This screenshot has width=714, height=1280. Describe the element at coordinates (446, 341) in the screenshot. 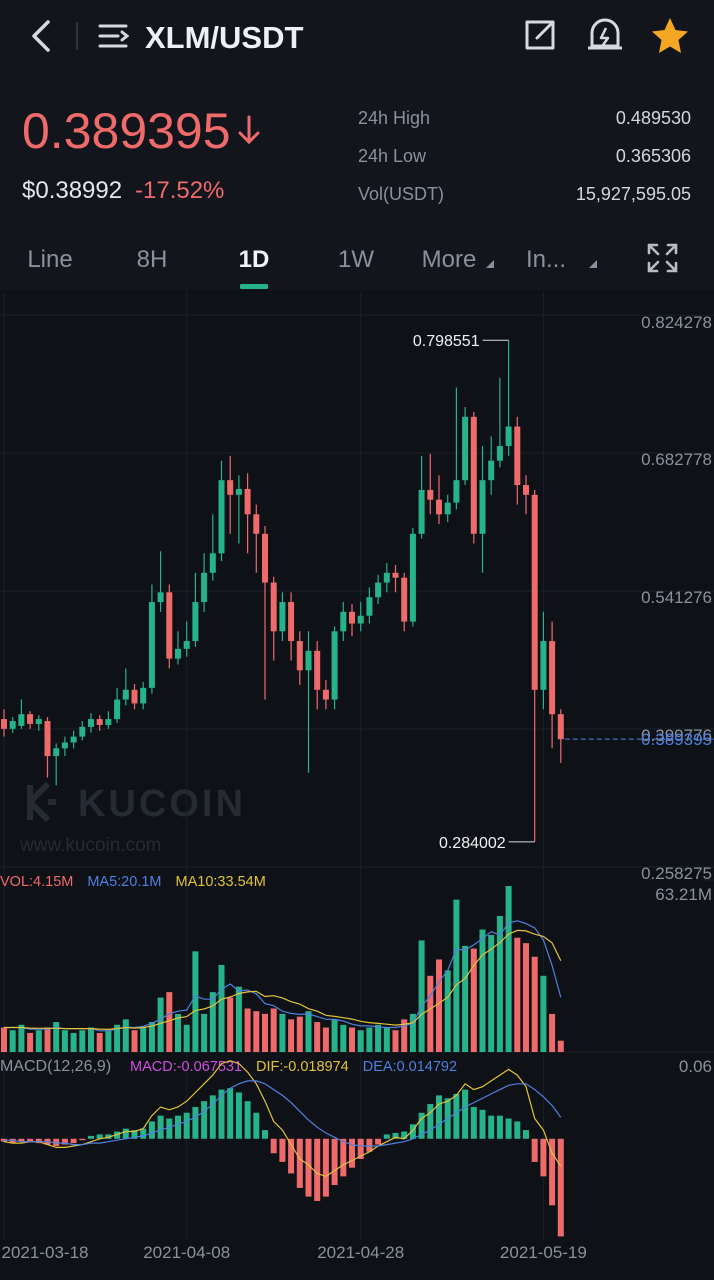

I see `high-marker-label: 0.798551` at that location.